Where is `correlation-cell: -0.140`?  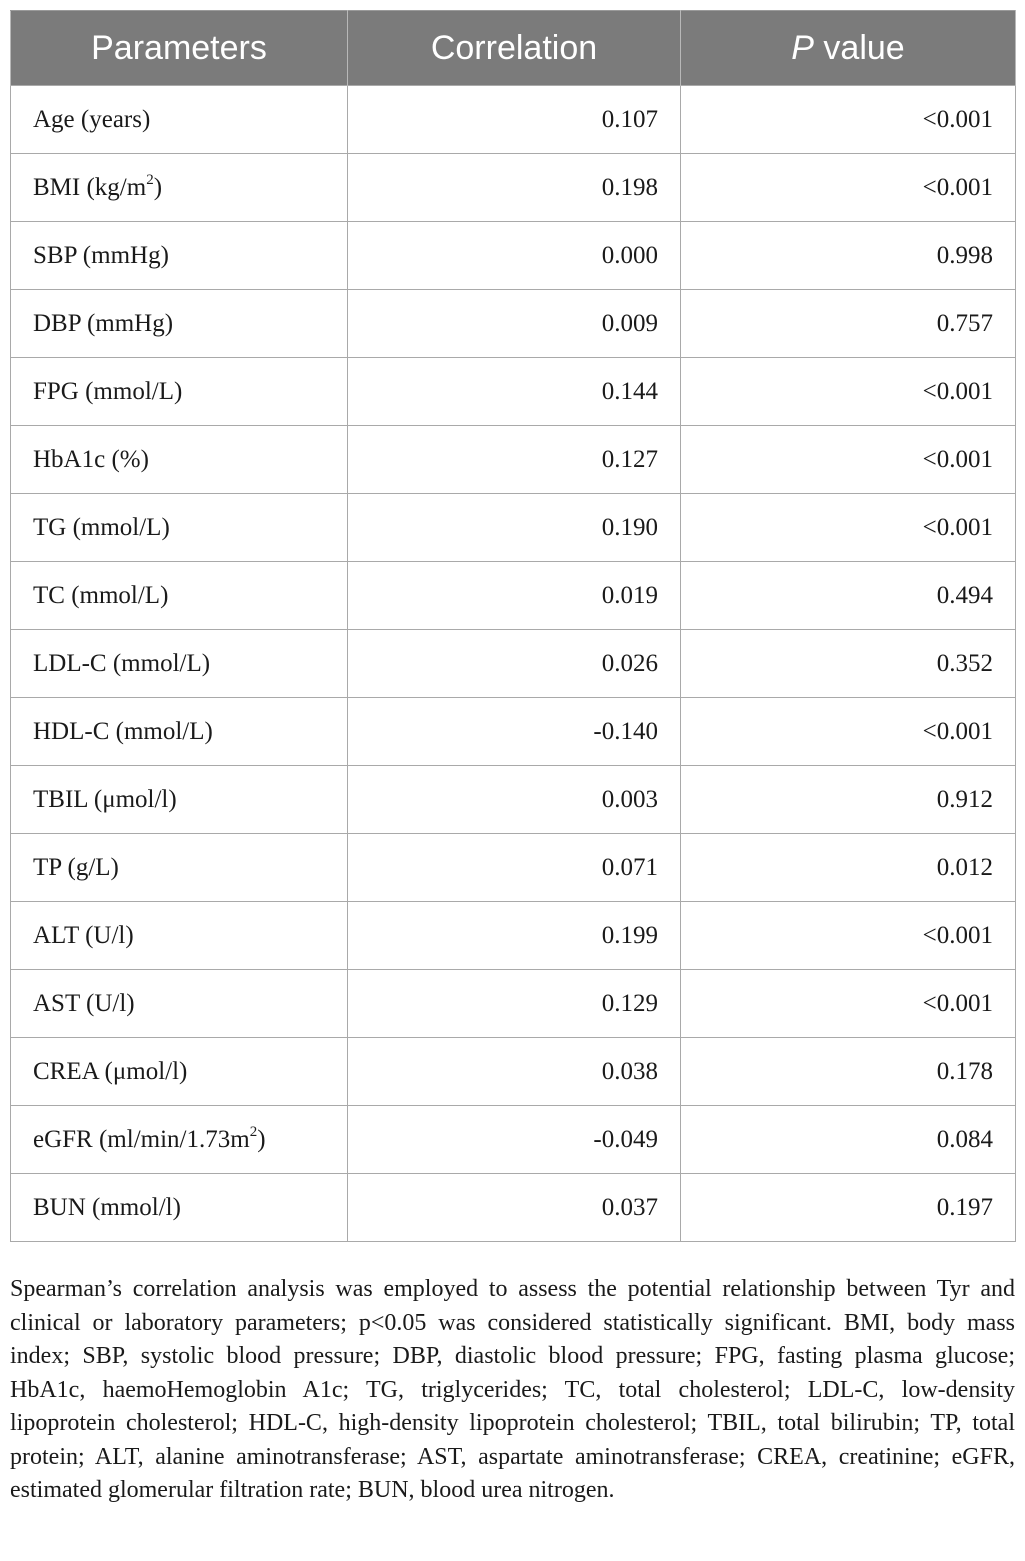 correlation-cell: -0.140 is located at coordinates (514, 731).